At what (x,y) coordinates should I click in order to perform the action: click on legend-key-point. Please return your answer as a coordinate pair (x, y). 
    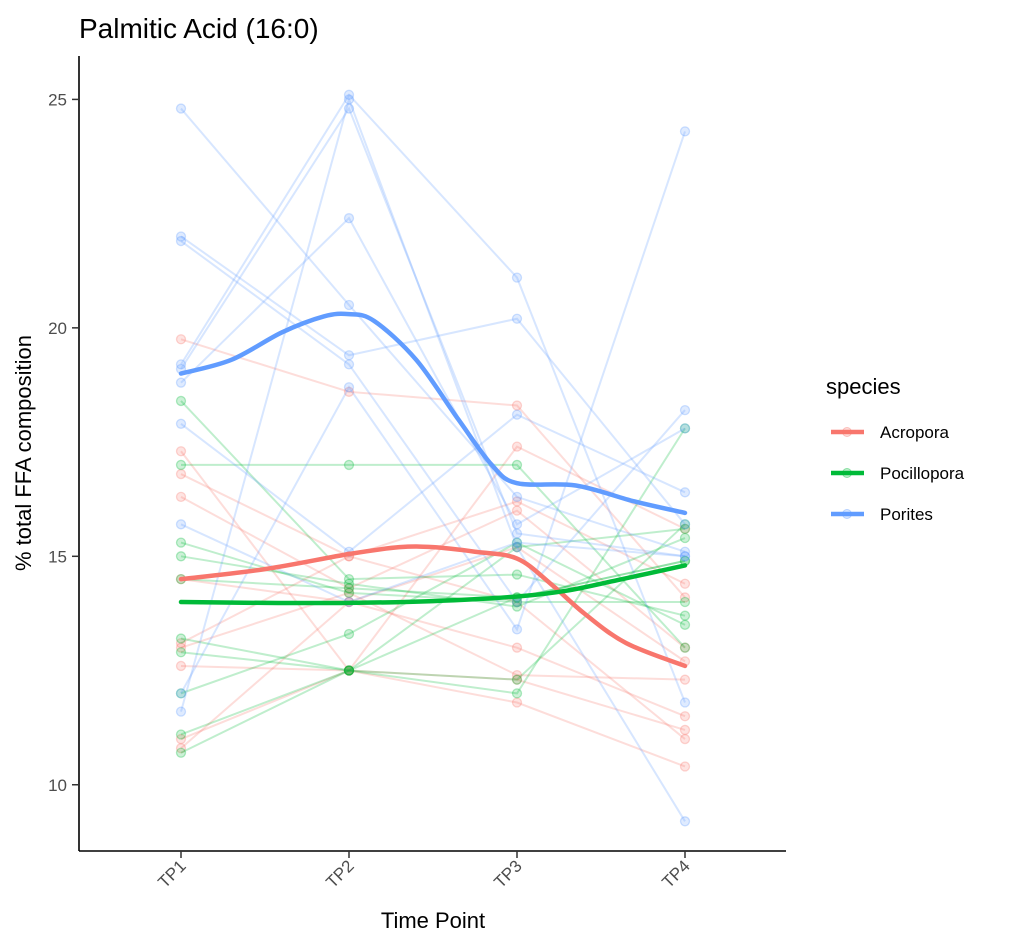
    Looking at the image, I should click on (847, 514).